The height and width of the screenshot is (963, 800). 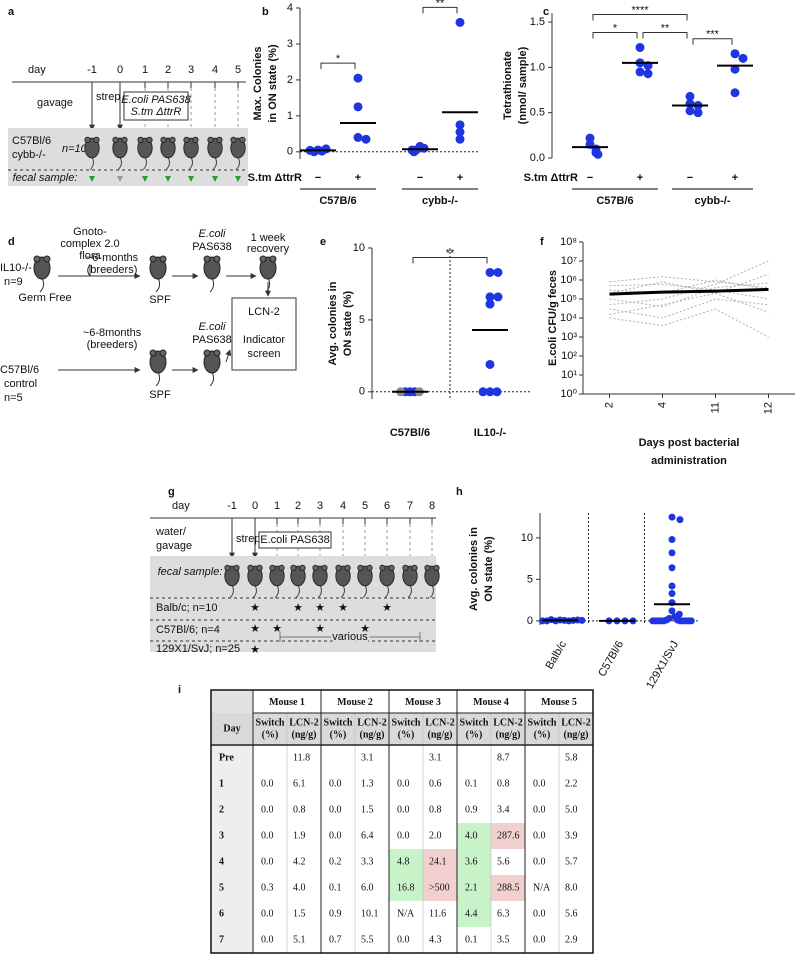 What do you see at coordinates (299, 835) in the screenshot?
I see `table-cell: 1.9` at bounding box center [299, 835].